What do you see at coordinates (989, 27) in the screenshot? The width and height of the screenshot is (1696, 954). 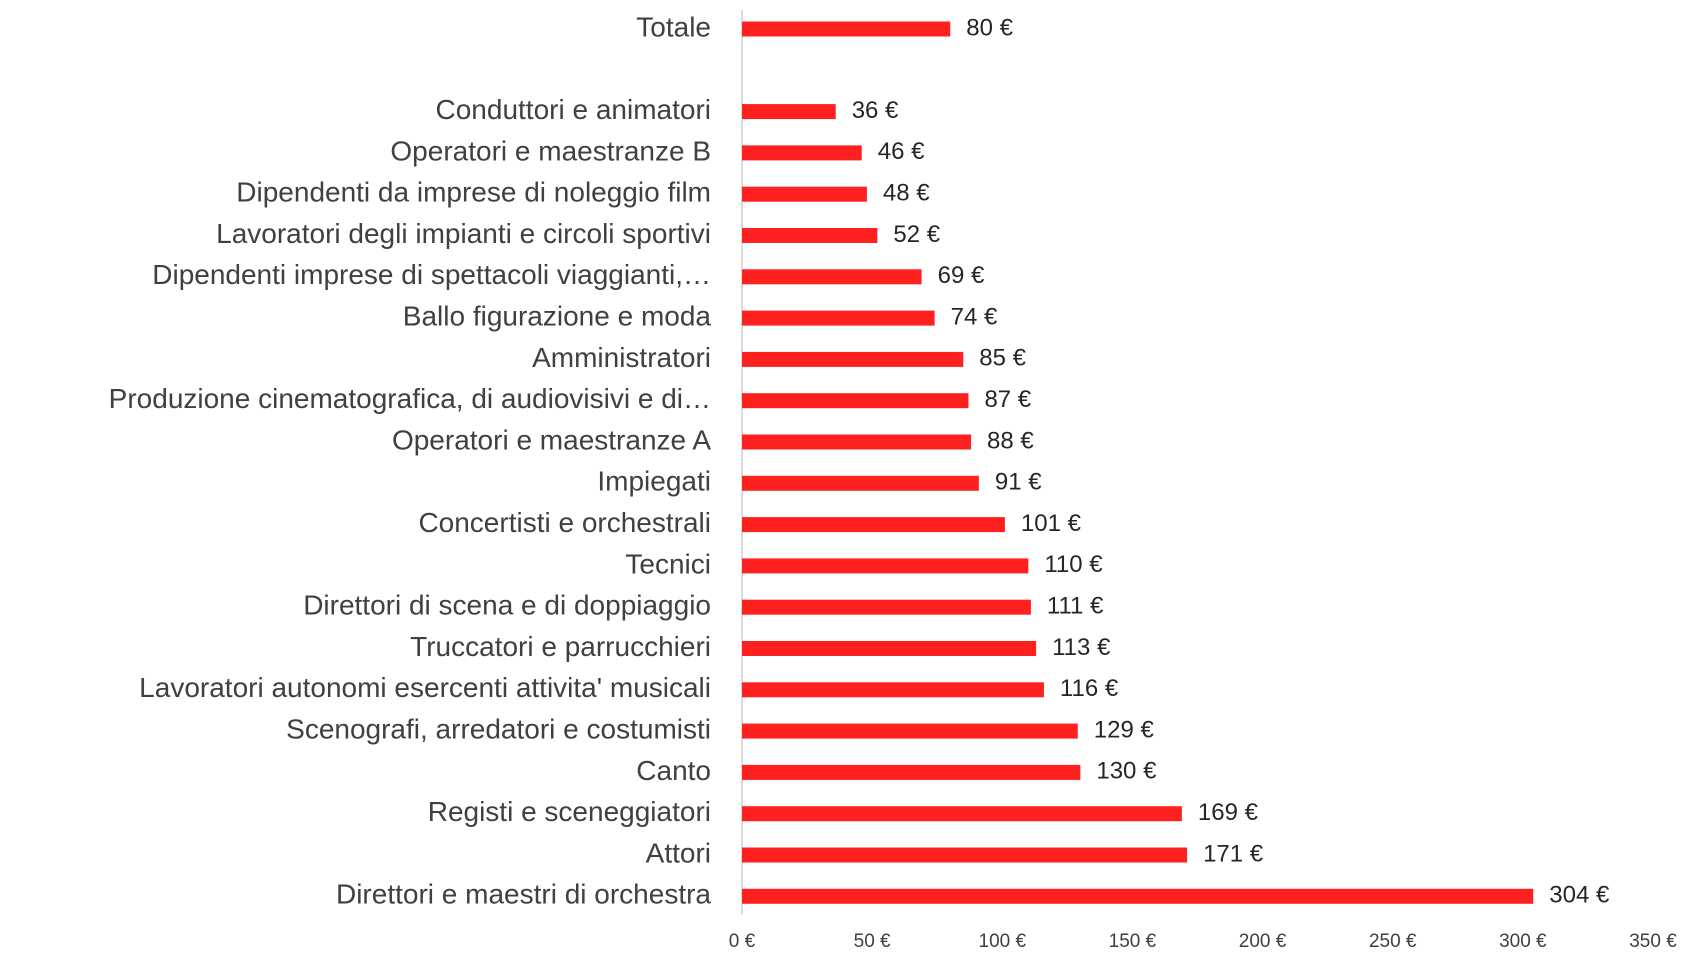 I see `data-label: 80 €` at bounding box center [989, 27].